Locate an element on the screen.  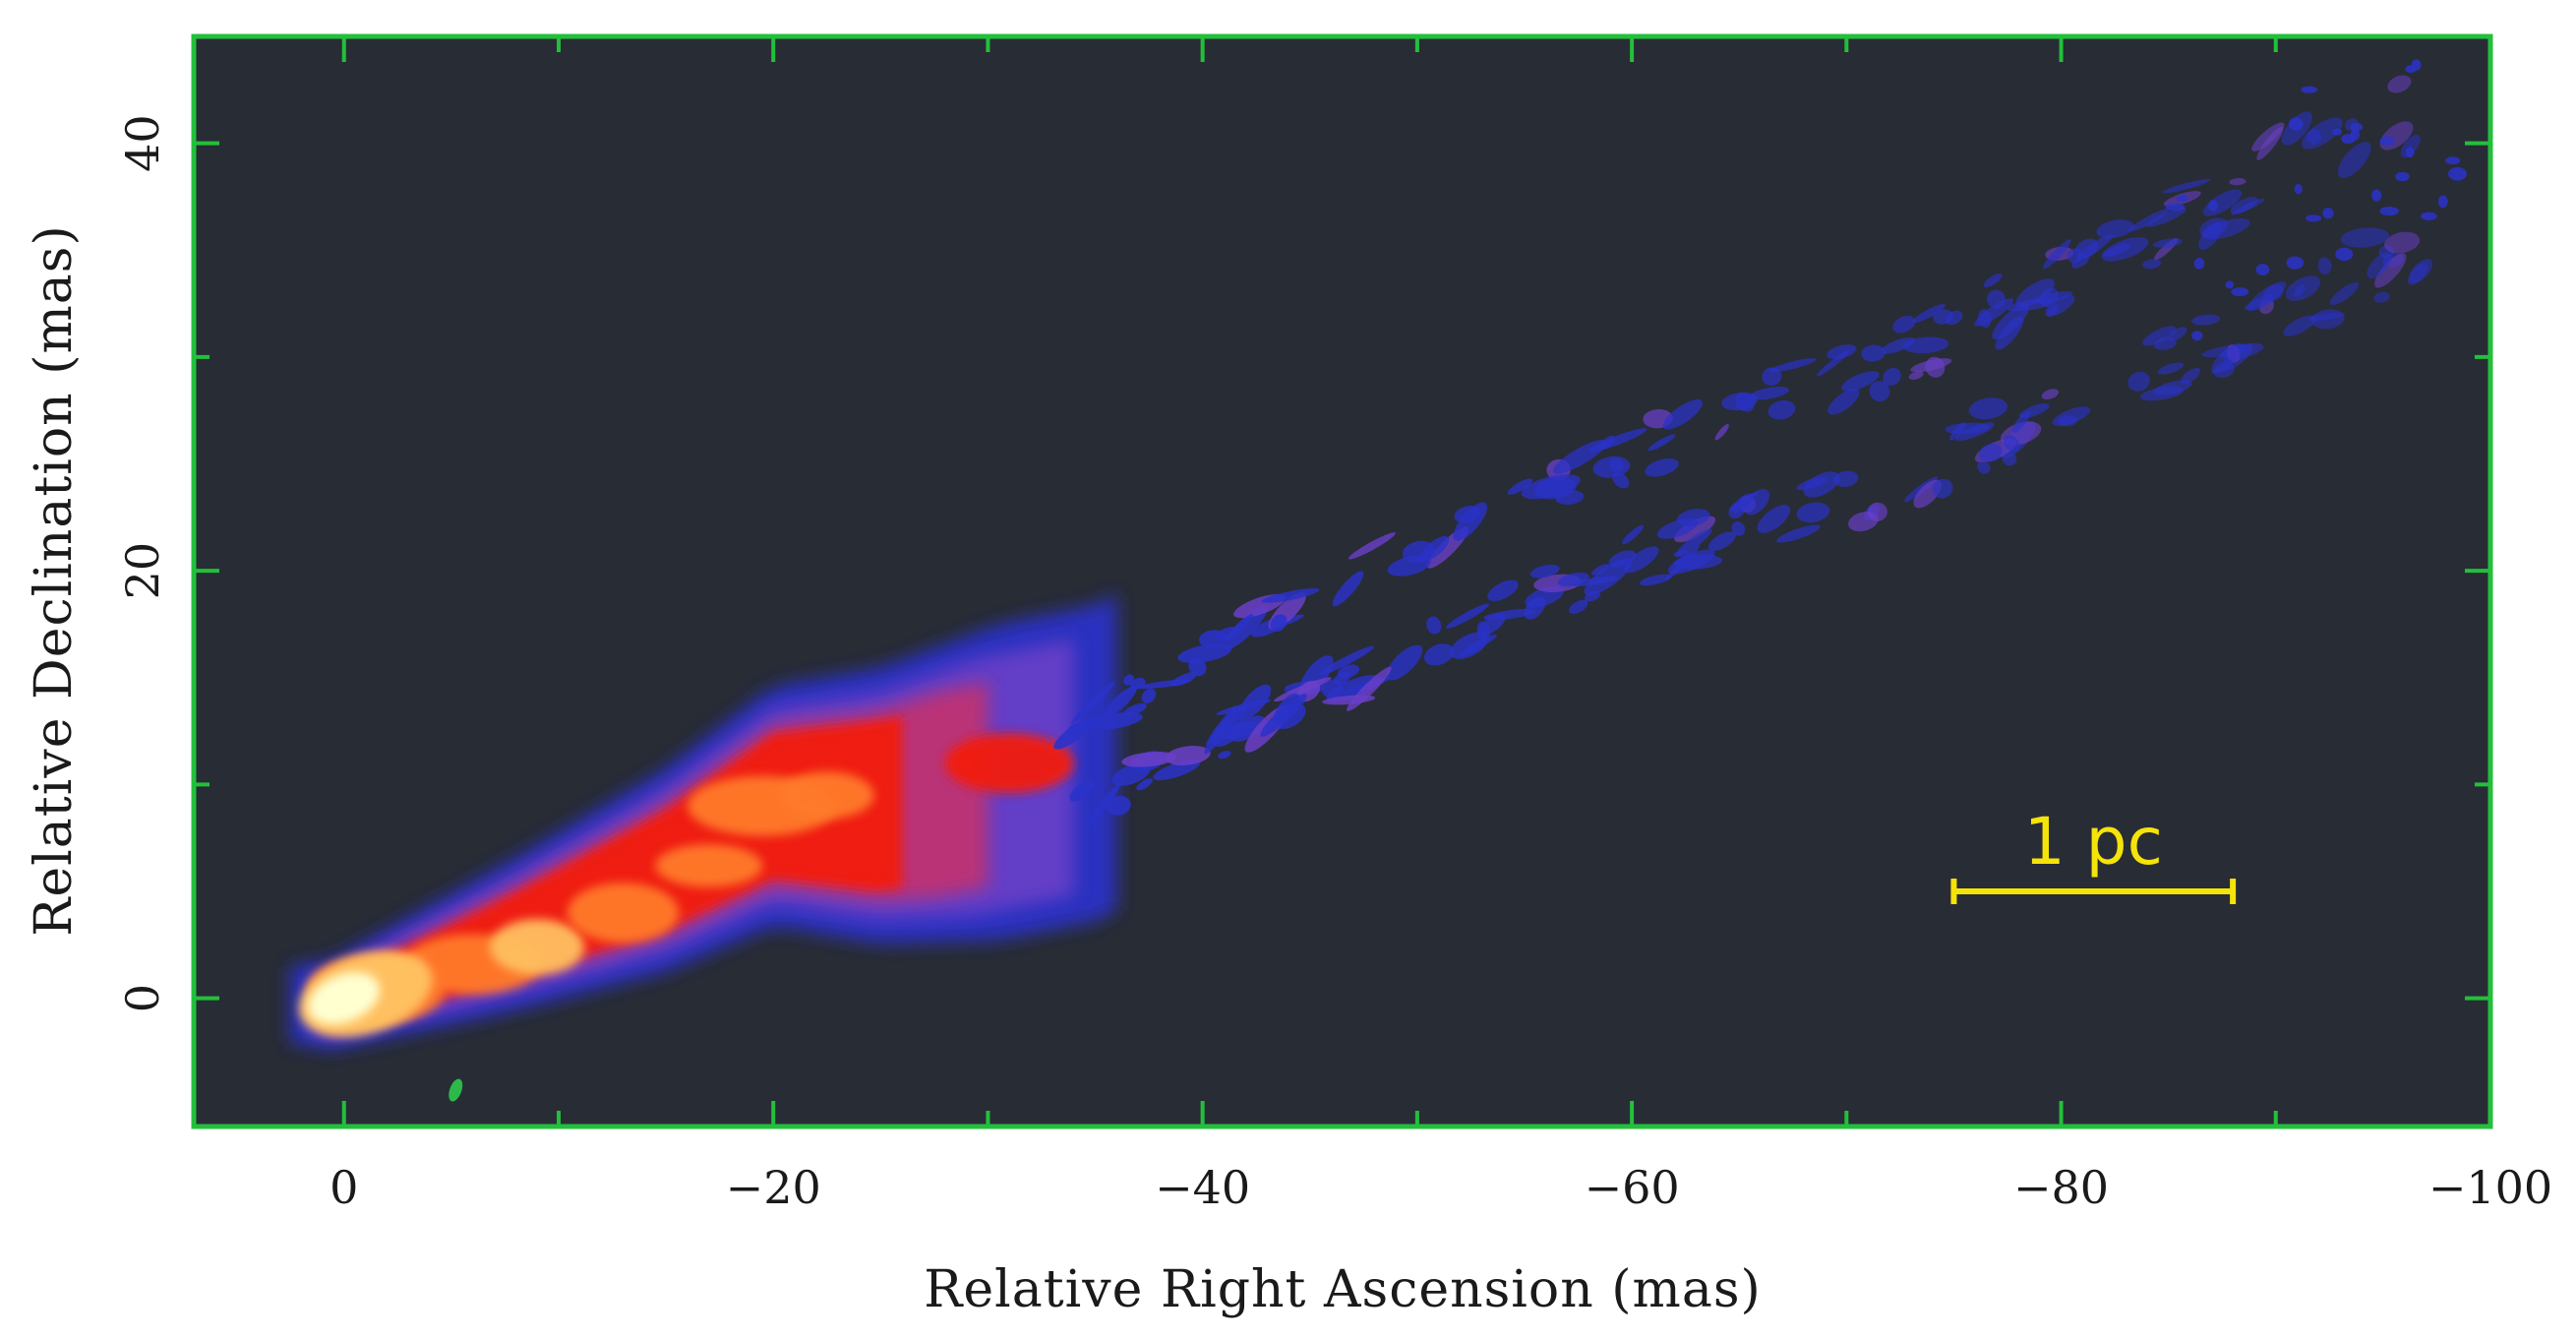
x-tick-label--100: −100 is located at coordinates (2490, 1187).